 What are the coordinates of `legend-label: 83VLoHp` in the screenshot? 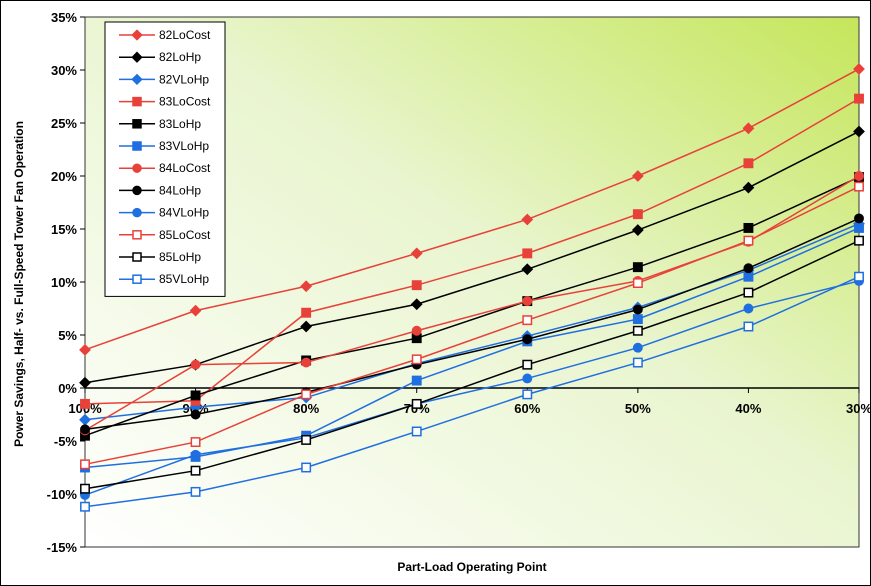 It's located at (184, 146).